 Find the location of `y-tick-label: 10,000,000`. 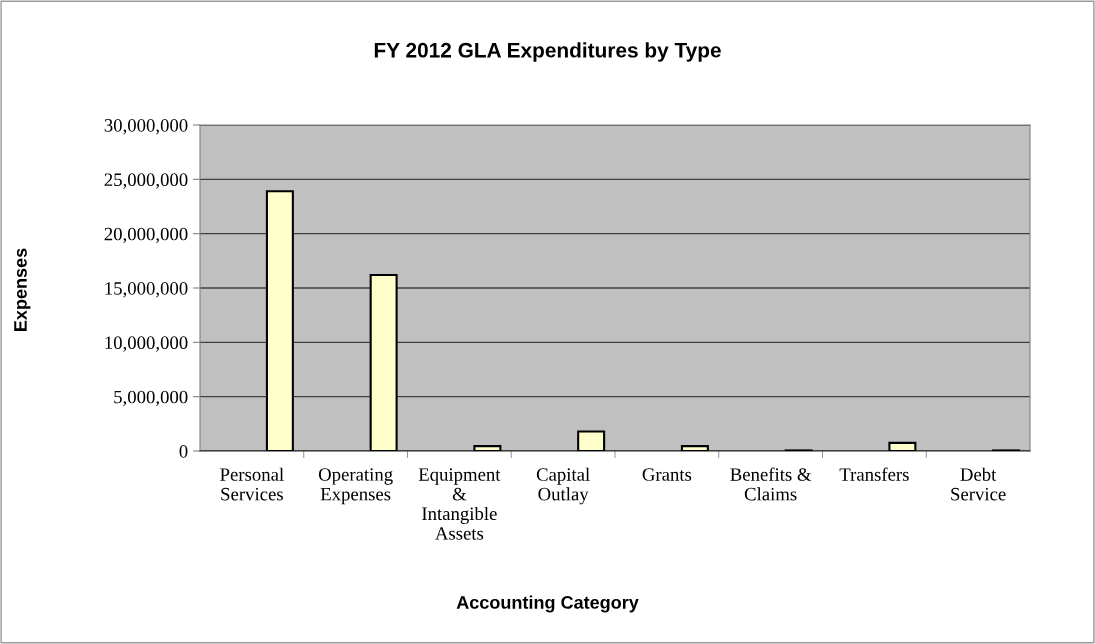

y-tick-label: 10,000,000 is located at coordinates (146, 344).